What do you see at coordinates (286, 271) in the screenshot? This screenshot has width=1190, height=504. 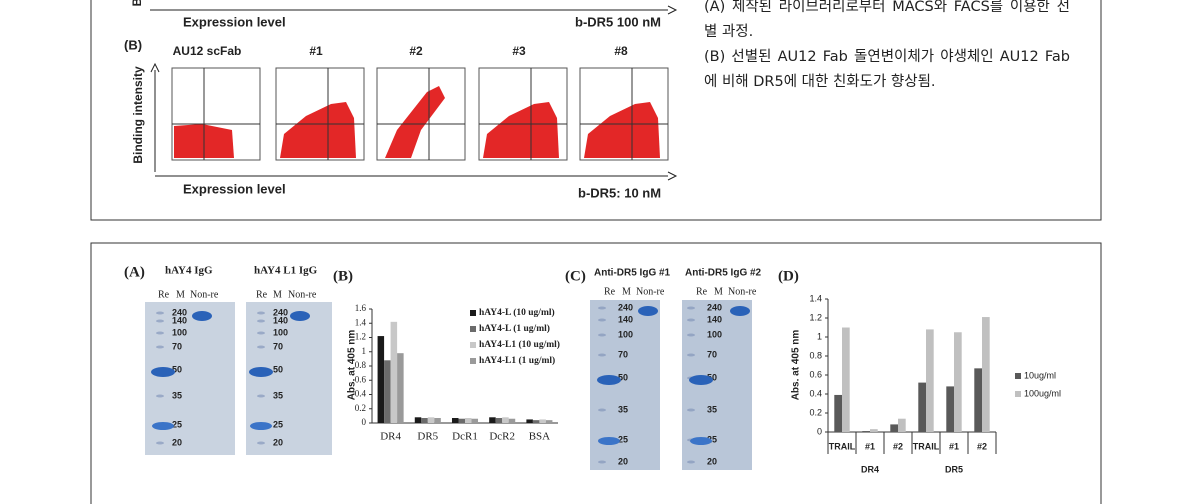 I see `gel-title: hAY4 L1 IgG` at bounding box center [286, 271].